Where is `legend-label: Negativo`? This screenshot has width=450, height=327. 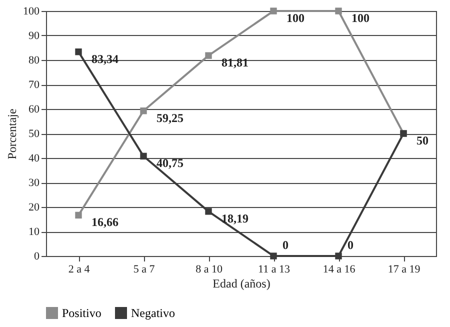 legend-label: Negativo is located at coordinates (153, 313).